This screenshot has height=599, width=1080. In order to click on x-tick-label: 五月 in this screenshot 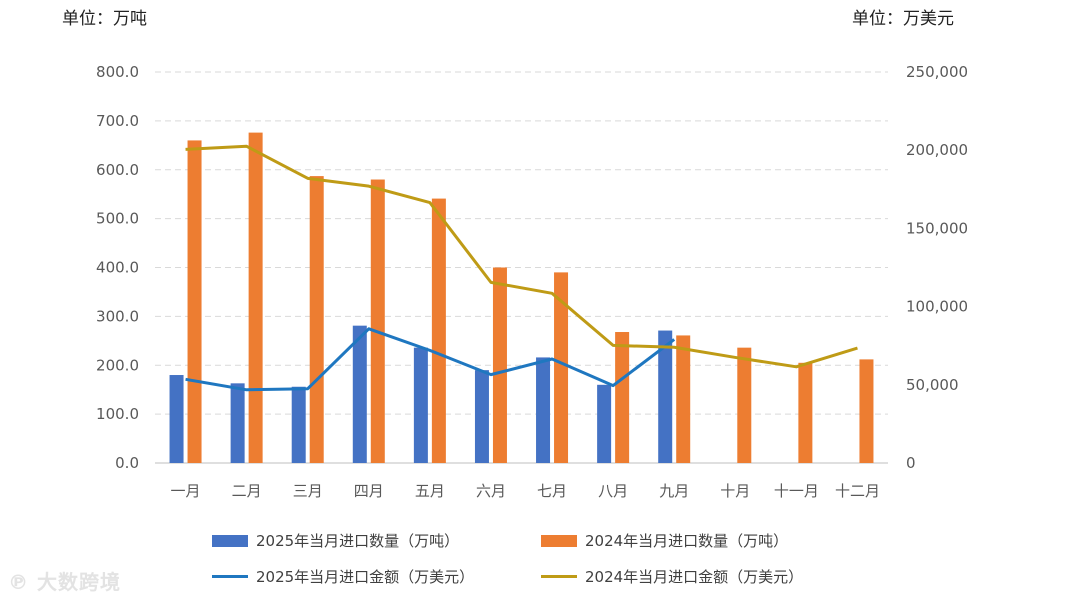, I will do `click(430, 491)`.